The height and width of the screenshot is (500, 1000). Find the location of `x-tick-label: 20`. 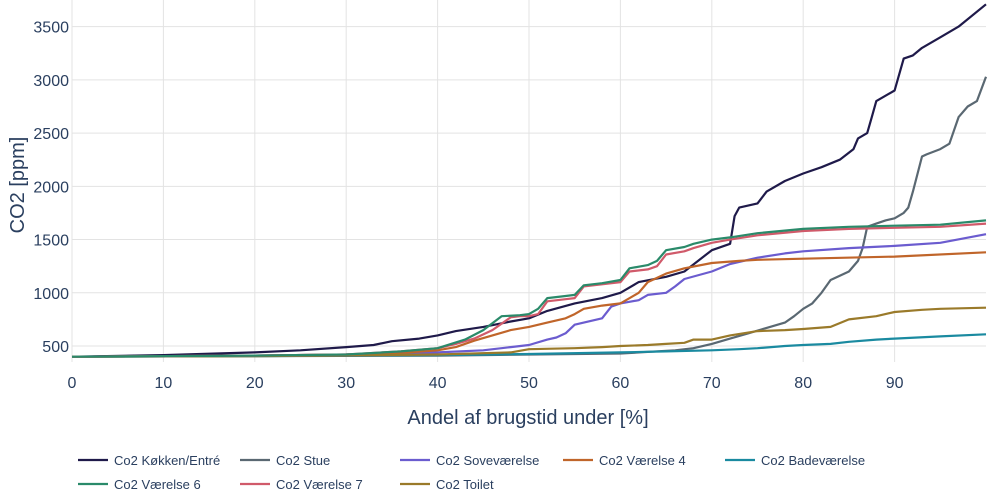

x-tick-label: 20 is located at coordinates (255, 383).